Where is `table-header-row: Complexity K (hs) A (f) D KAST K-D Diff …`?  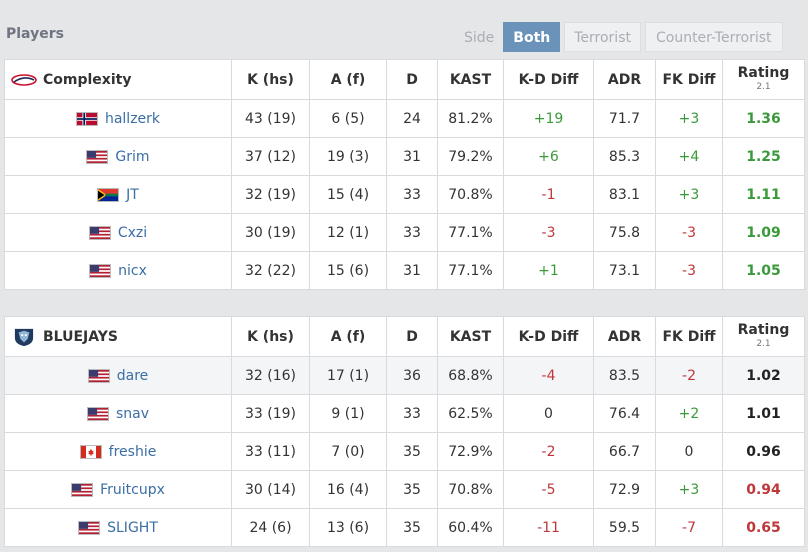 table-header-row: Complexity K (hs) A (f) D KAST K-D Diff … is located at coordinates (404, 79).